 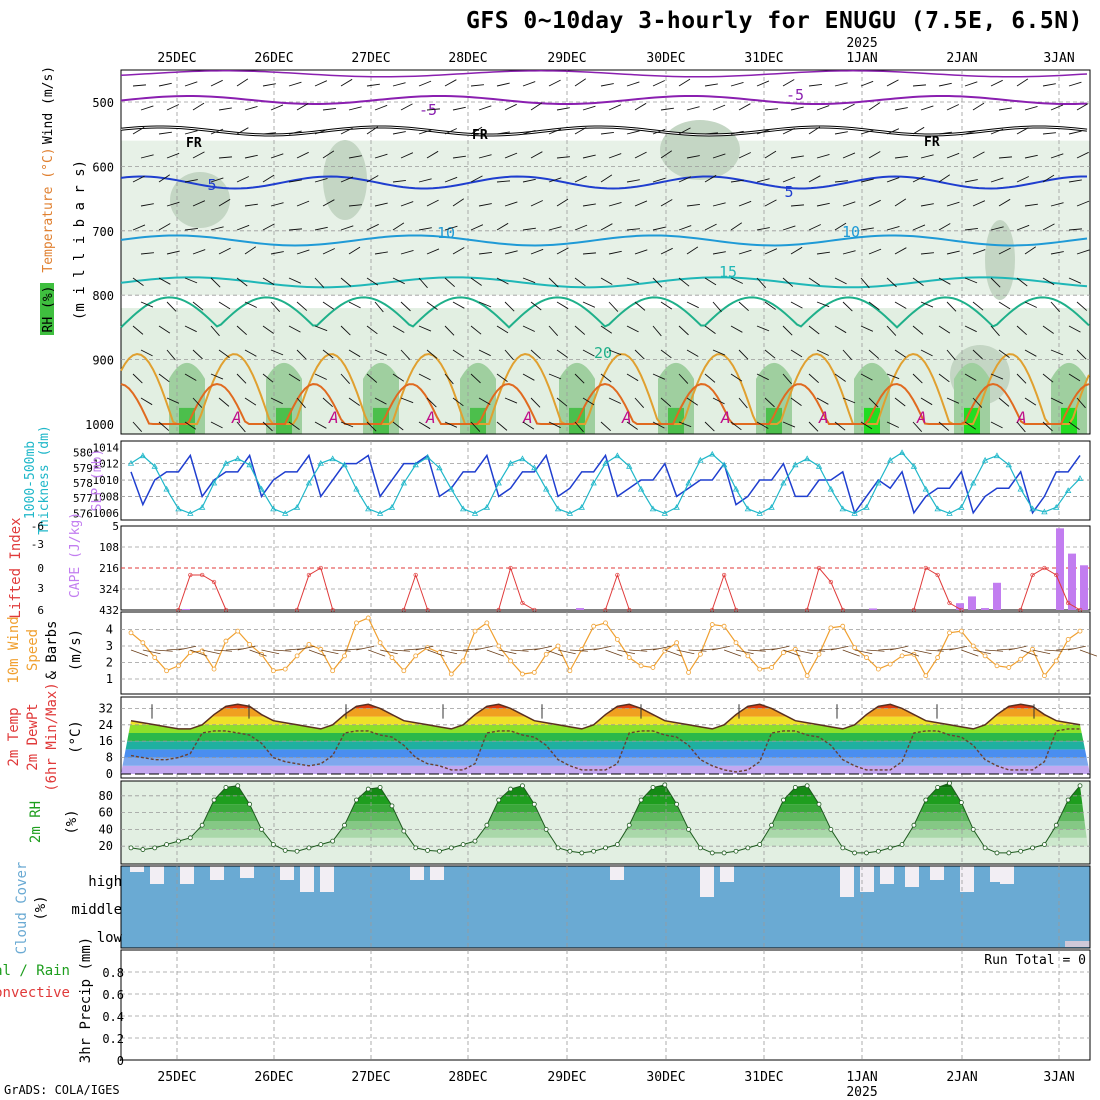 What do you see at coordinates (861, 58) in the screenshot?
I see `day-label-top: 1JAN` at bounding box center [861, 58].